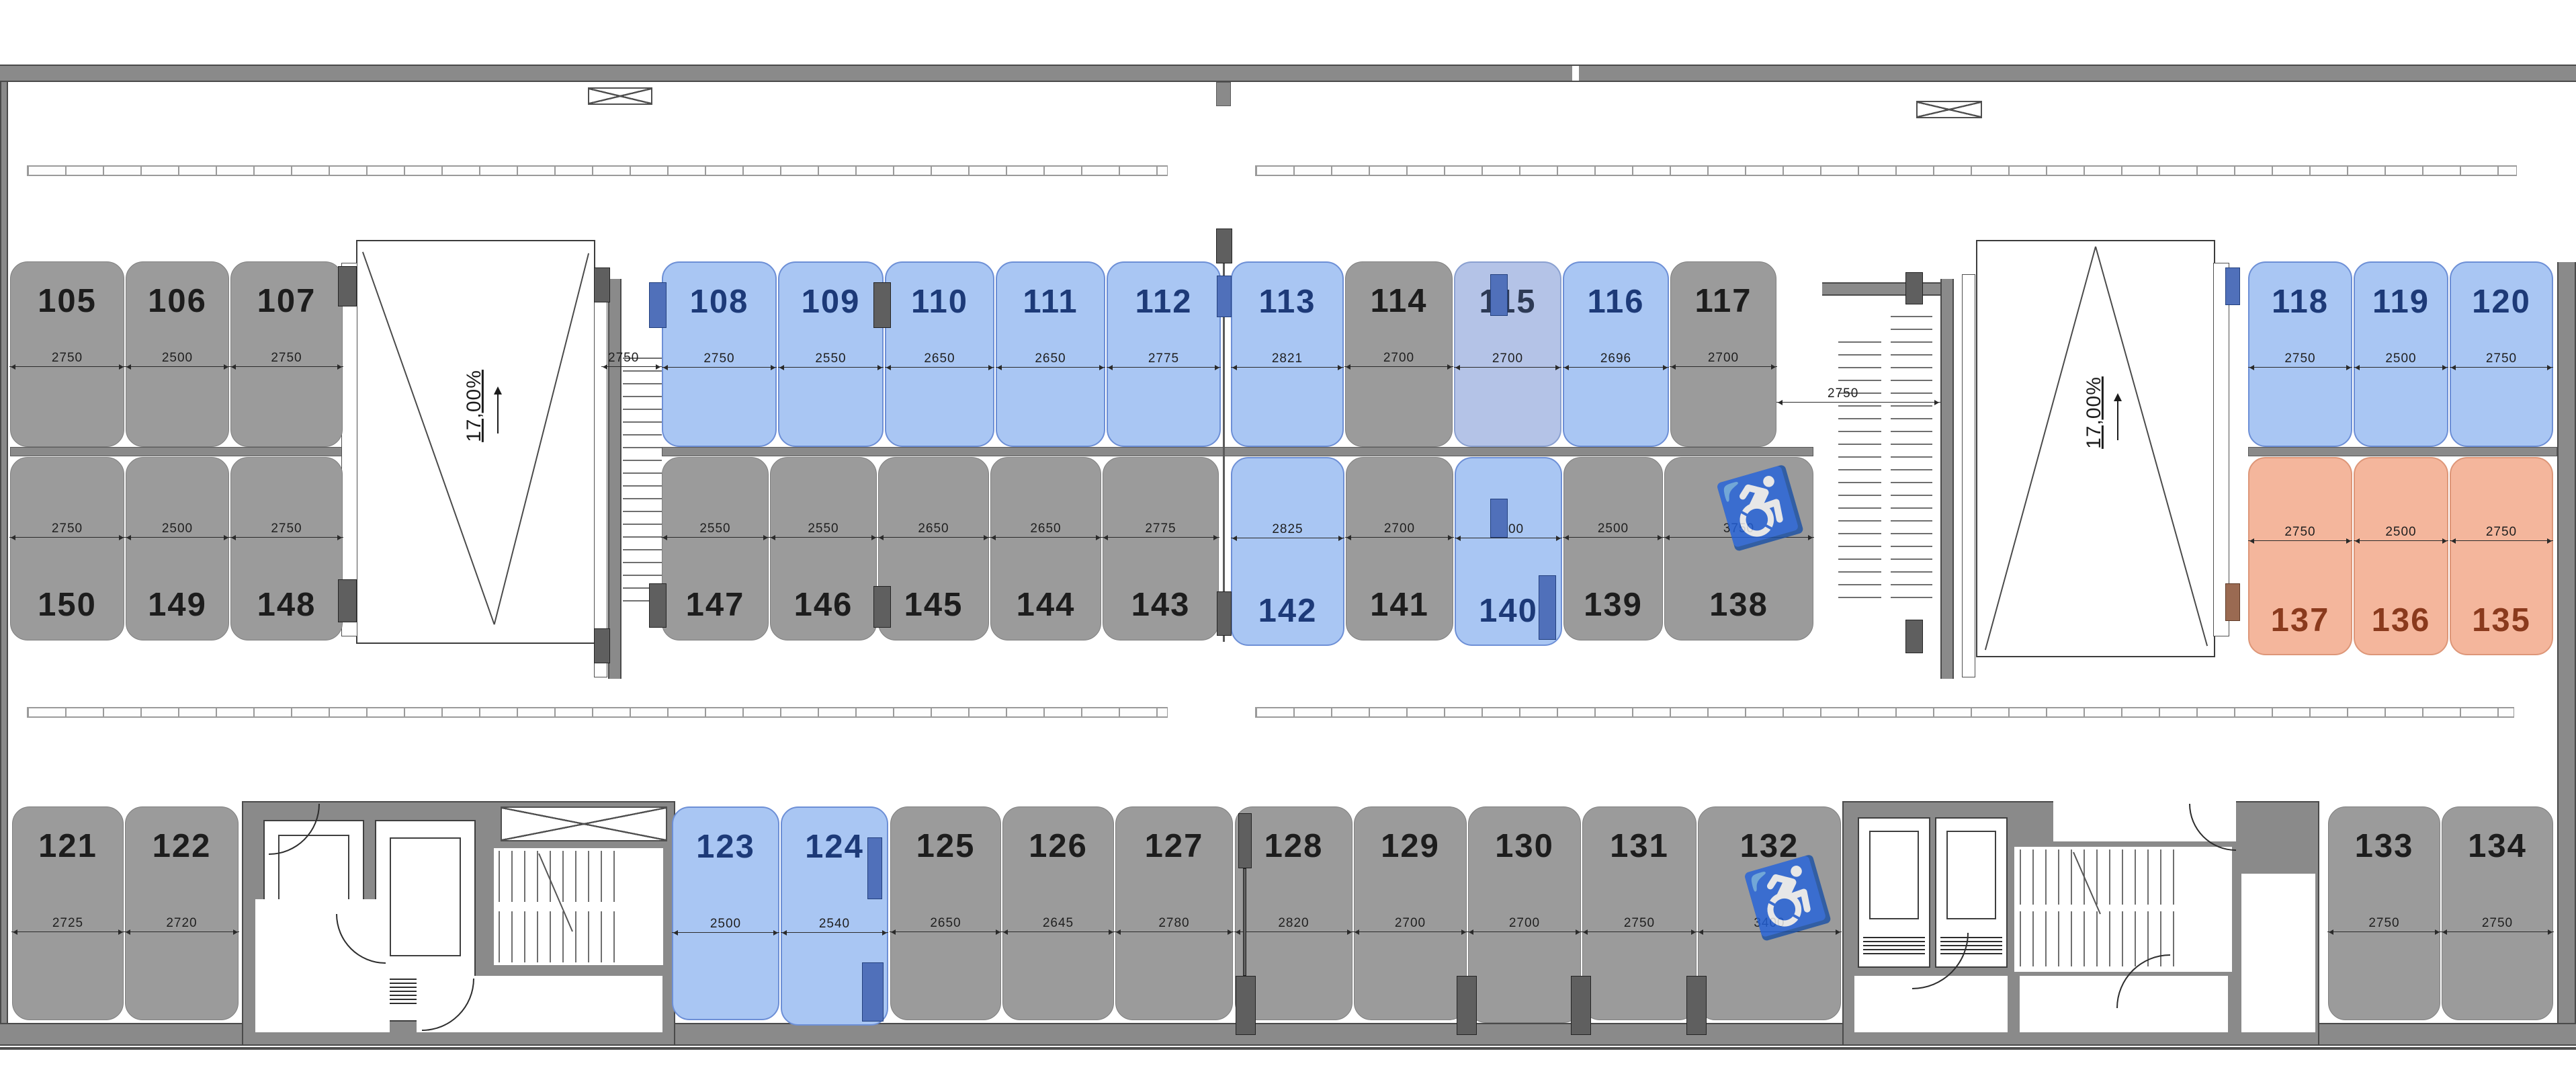 Image resolution: width=2576 pixels, height=1078 pixels. I want to click on parking-space-113: 113 2821, so click(1287, 354).